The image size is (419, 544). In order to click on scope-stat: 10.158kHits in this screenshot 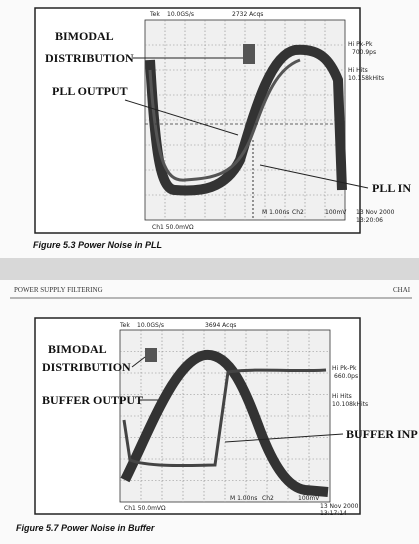, I will do `click(366, 78)`.